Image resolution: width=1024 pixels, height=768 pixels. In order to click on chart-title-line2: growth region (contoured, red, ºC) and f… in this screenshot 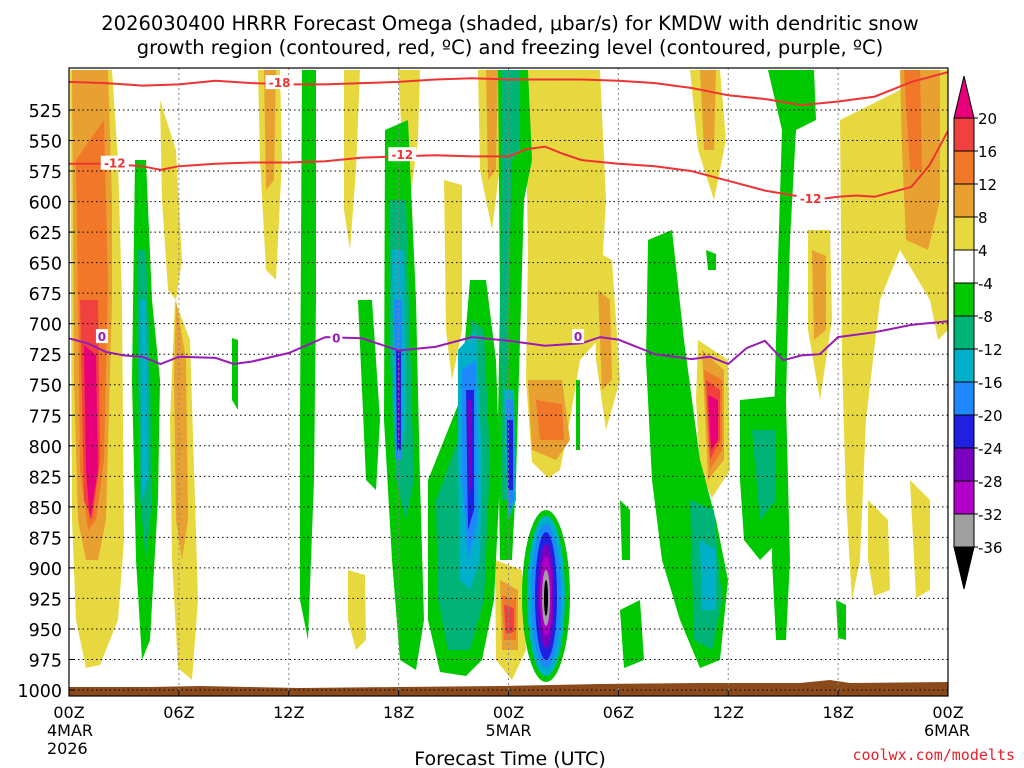, I will do `click(510, 47)`.